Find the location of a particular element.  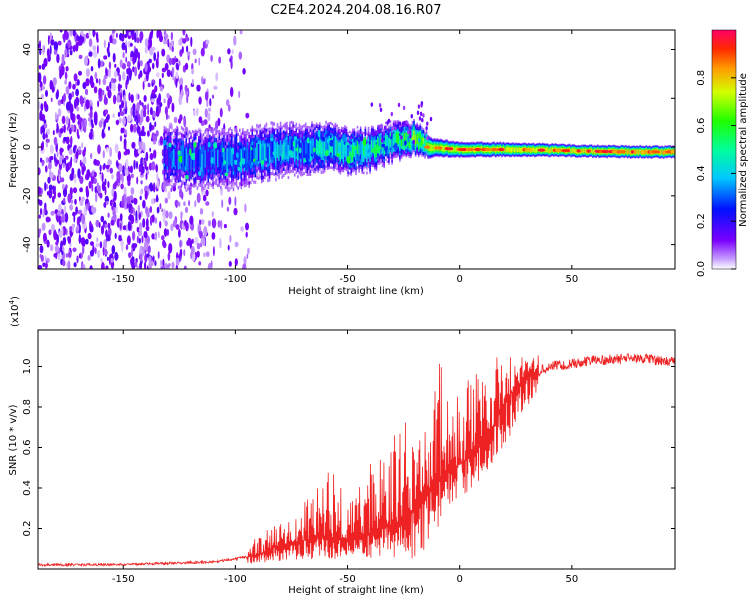

colorbar-tick-label: 0.8 is located at coordinates (701, 78).